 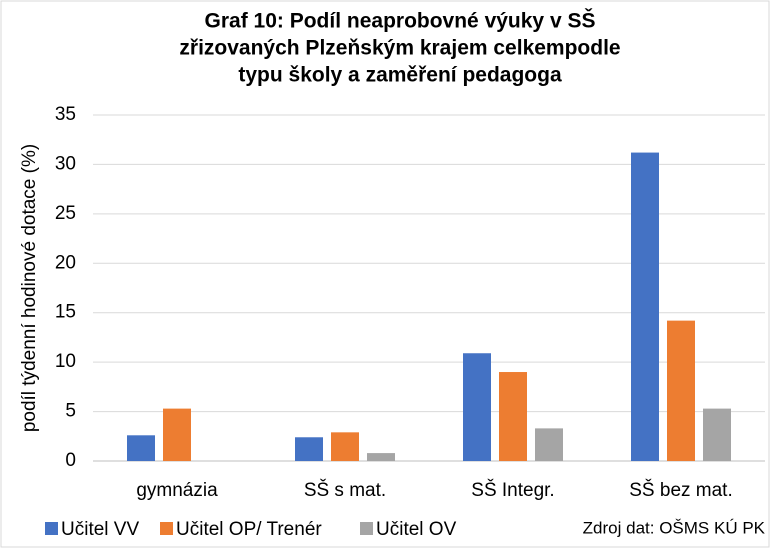 I want to click on x-tick-label: SŠ Integr., so click(x=512, y=490).